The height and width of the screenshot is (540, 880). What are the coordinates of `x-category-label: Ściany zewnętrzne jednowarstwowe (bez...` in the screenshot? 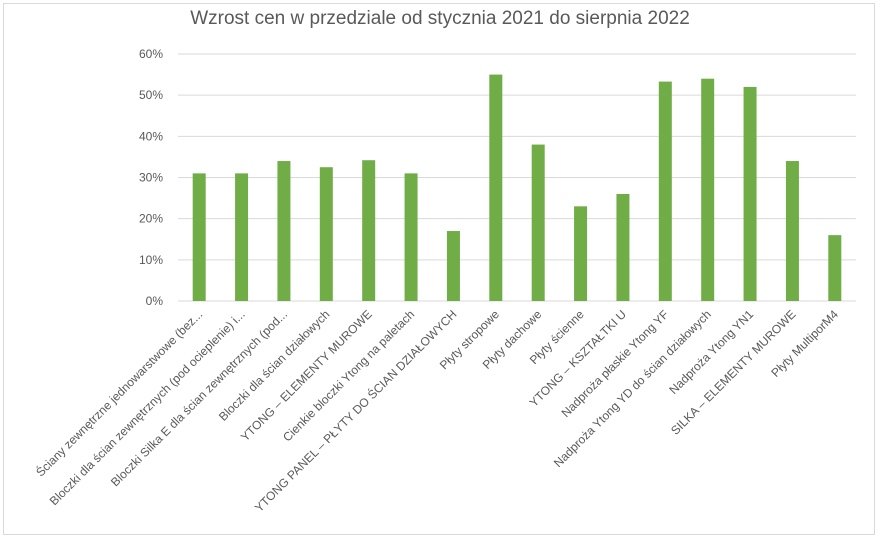 It's located at (118, 393).